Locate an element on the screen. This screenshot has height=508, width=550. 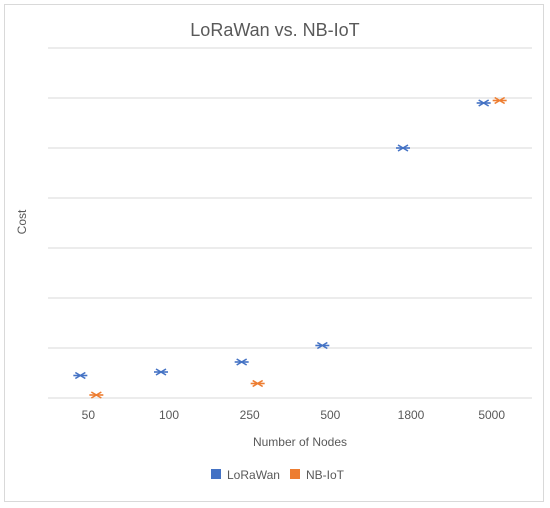
x-tick-label: 100 is located at coordinates (169, 415).